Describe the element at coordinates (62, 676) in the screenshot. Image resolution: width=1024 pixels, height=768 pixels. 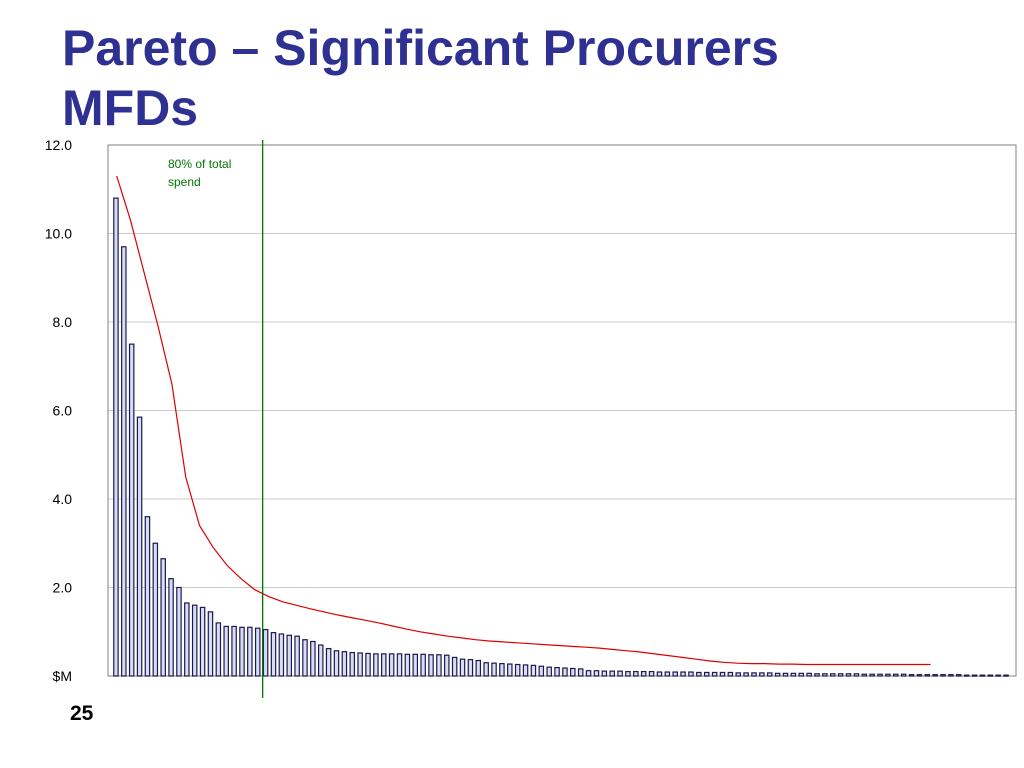
I see `y-tick-label: $M` at that location.